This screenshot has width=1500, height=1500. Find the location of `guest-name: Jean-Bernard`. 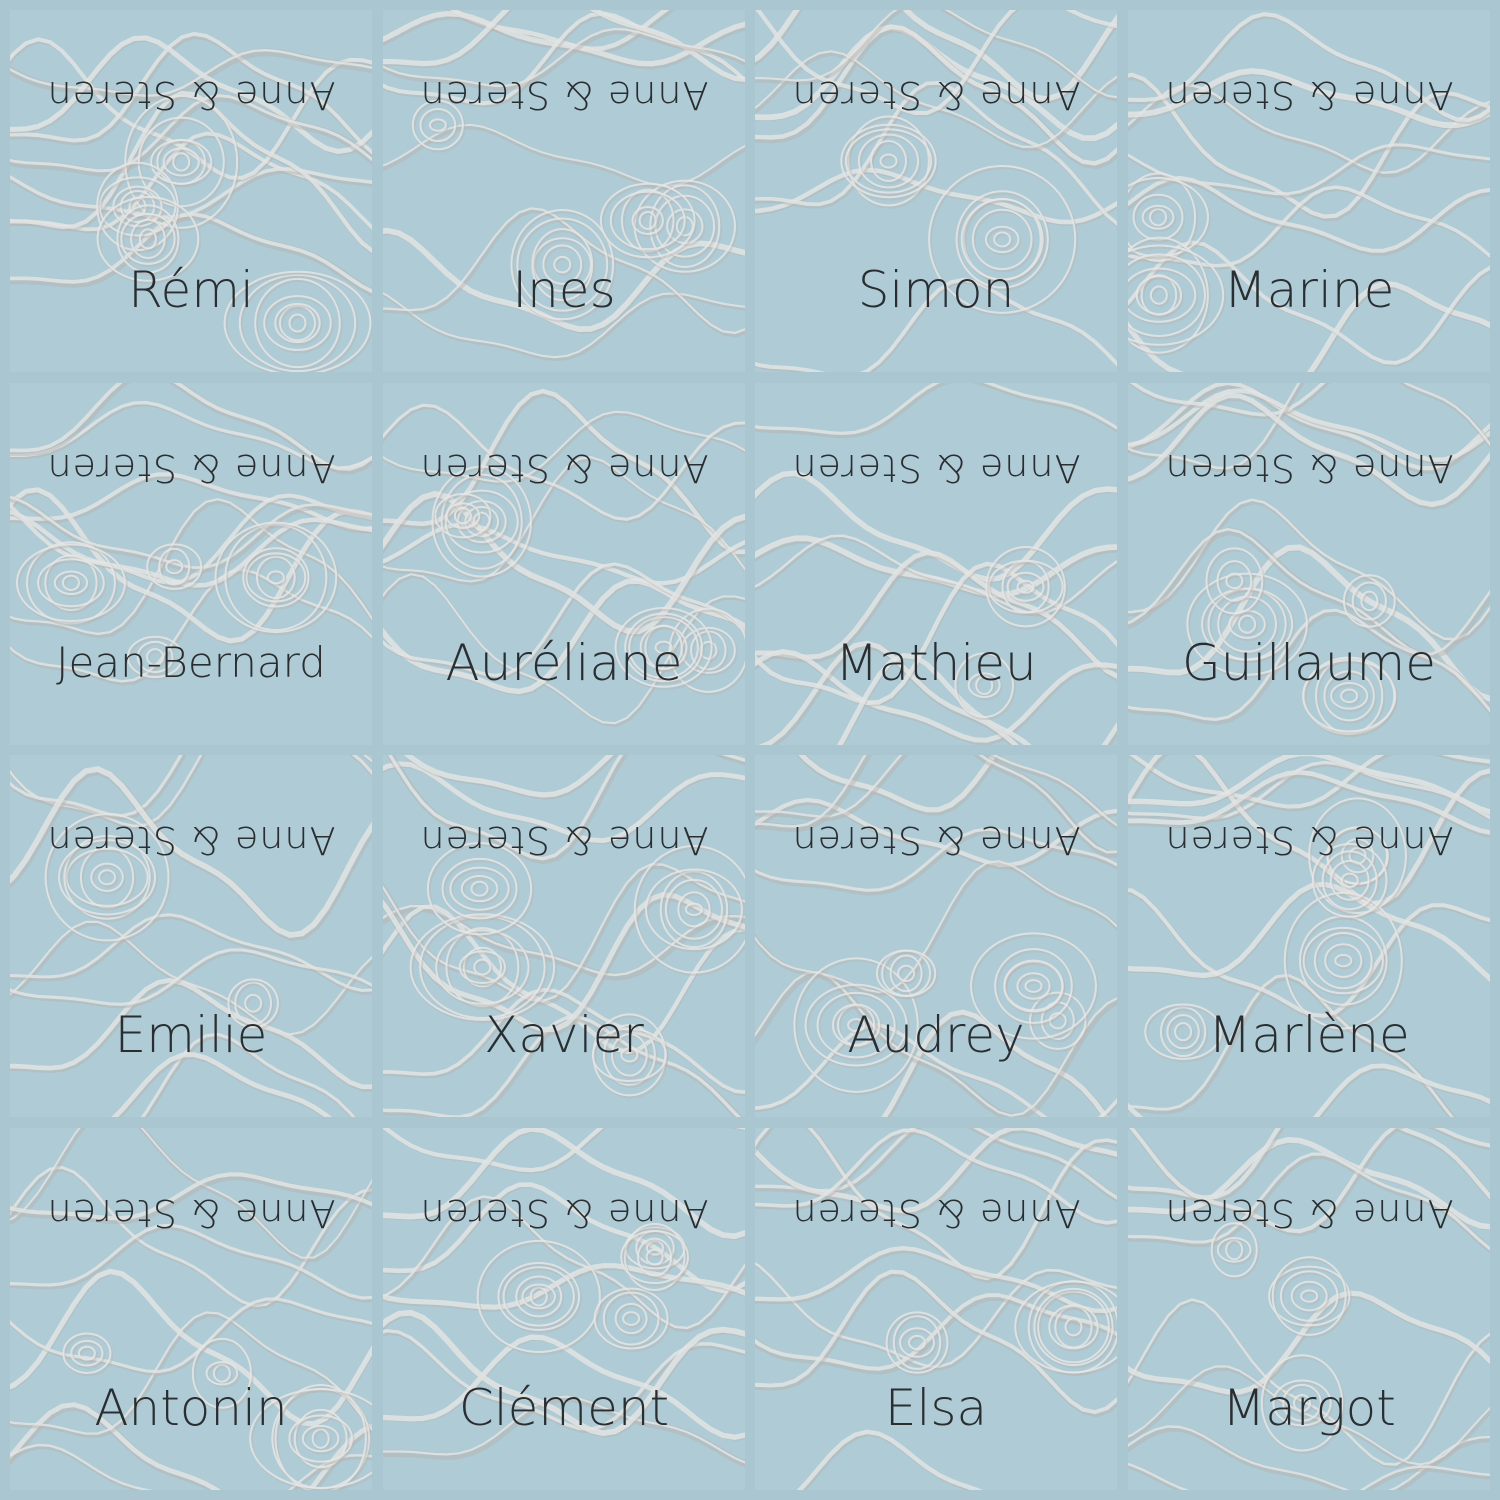

guest-name: Jean-Bernard is located at coordinates (191, 662).